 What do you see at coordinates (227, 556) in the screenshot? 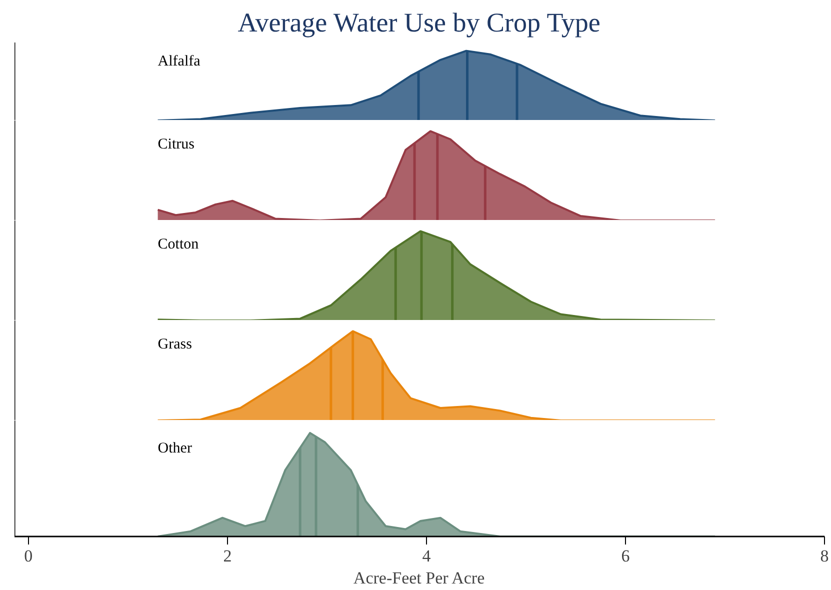
I see `x-tick-label: 2` at bounding box center [227, 556].